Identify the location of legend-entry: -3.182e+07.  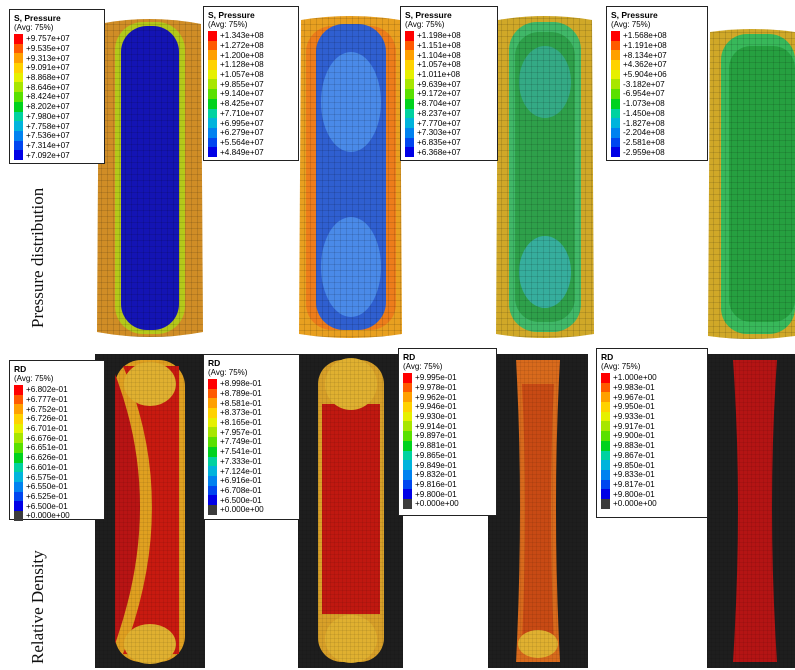
(657, 84).